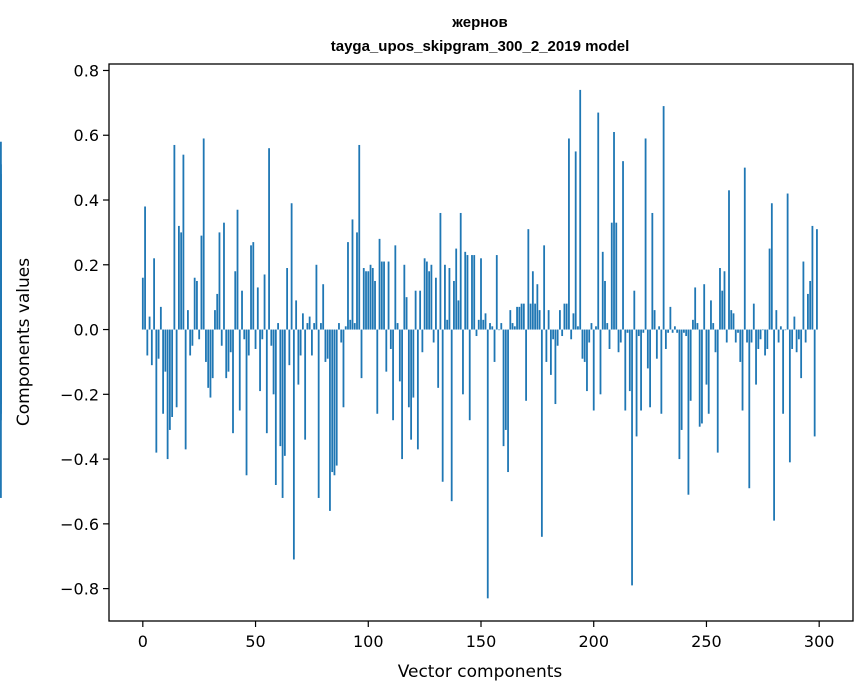 The width and height of the screenshot is (867, 696). I want to click on y-tick-label: −0.4, so click(79, 459).